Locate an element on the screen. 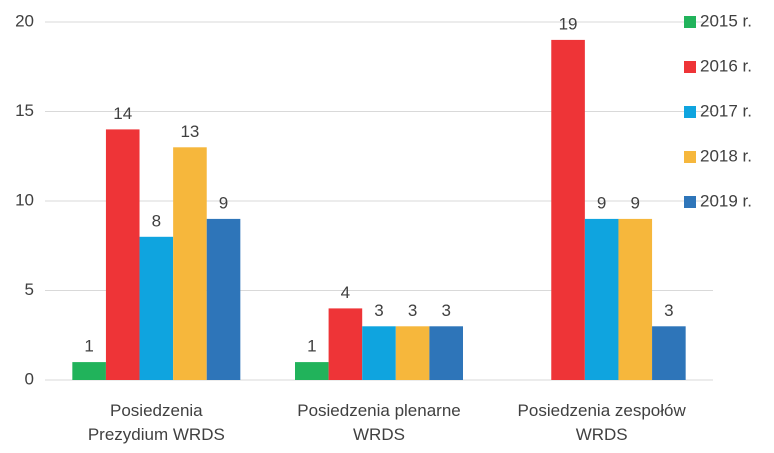 Image resolution: width=774 pixels, height=453 pixels. value-label: 19 is located at coordinates (568, 23).